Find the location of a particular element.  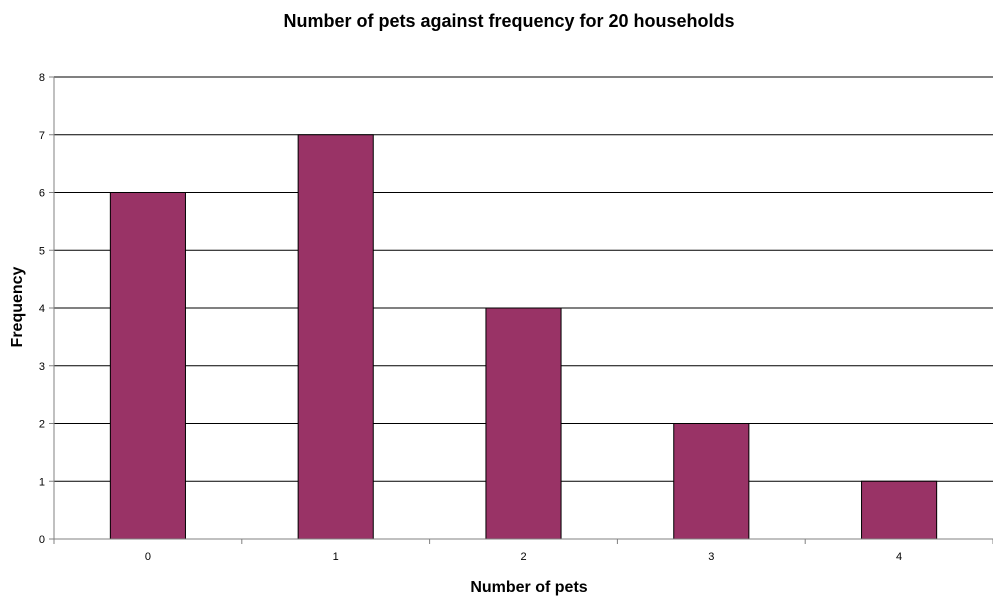

y-tick-label: 5 is located at coordinates (42, 251).